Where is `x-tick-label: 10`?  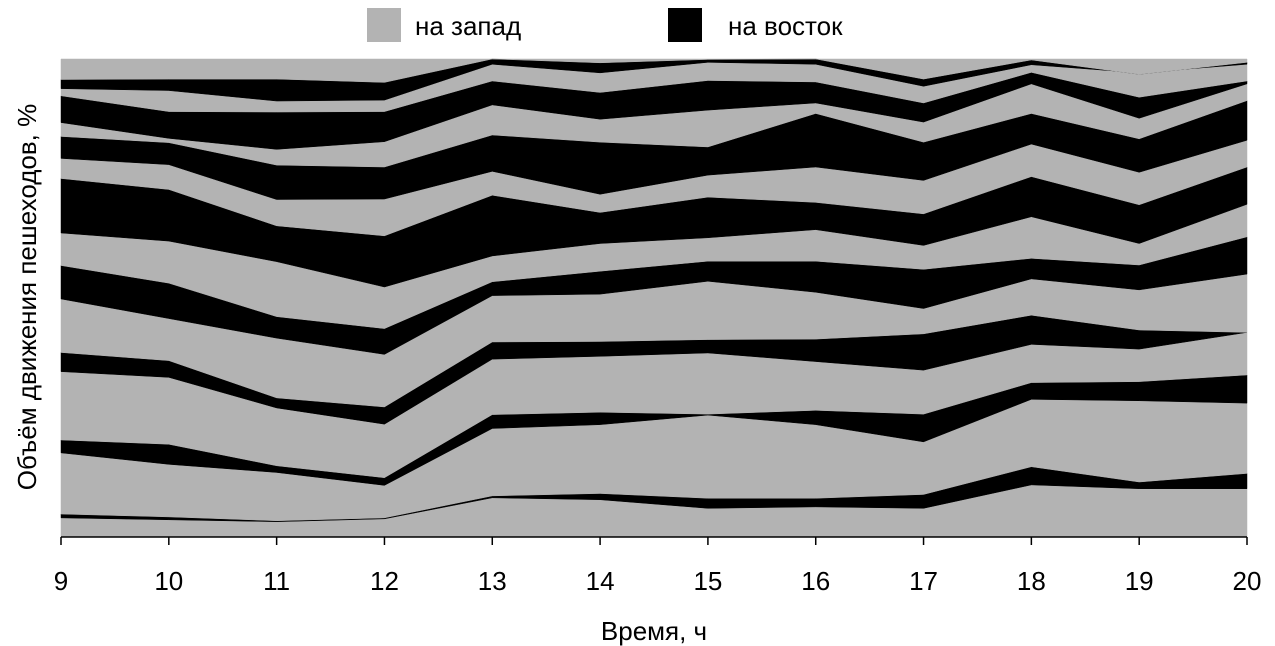 x-tick-label: 10 is located at coordinates (168, 581).